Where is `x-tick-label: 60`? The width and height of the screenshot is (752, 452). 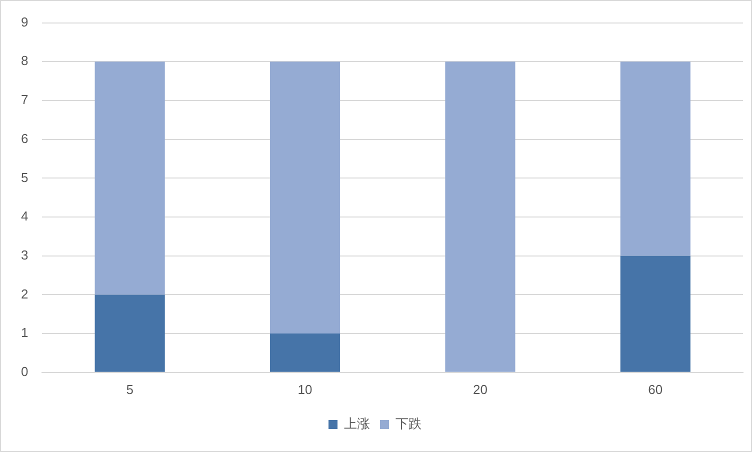
x-tick-label: 60 is located at coordinates (655, 389).